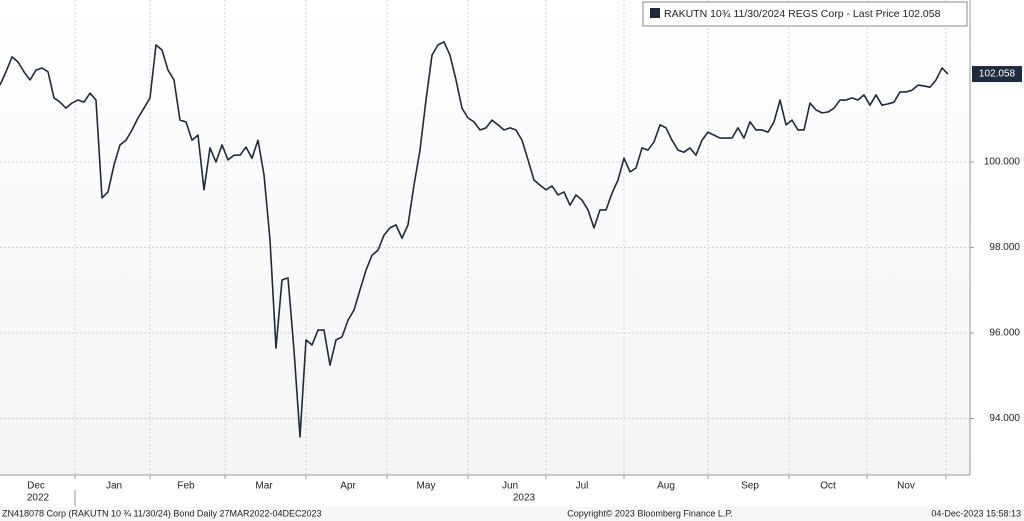  Describe the element at coordinates (186, 486) in the screenshot. I see `x-tick-label: Feb` at that location.